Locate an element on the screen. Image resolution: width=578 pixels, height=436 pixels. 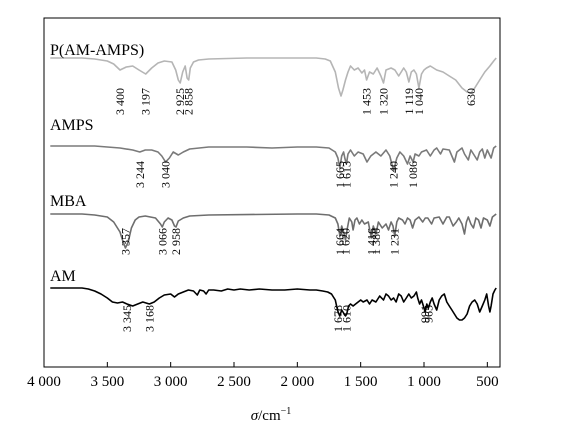
peak-label: 2 858 is located at coordinates (189, 101).